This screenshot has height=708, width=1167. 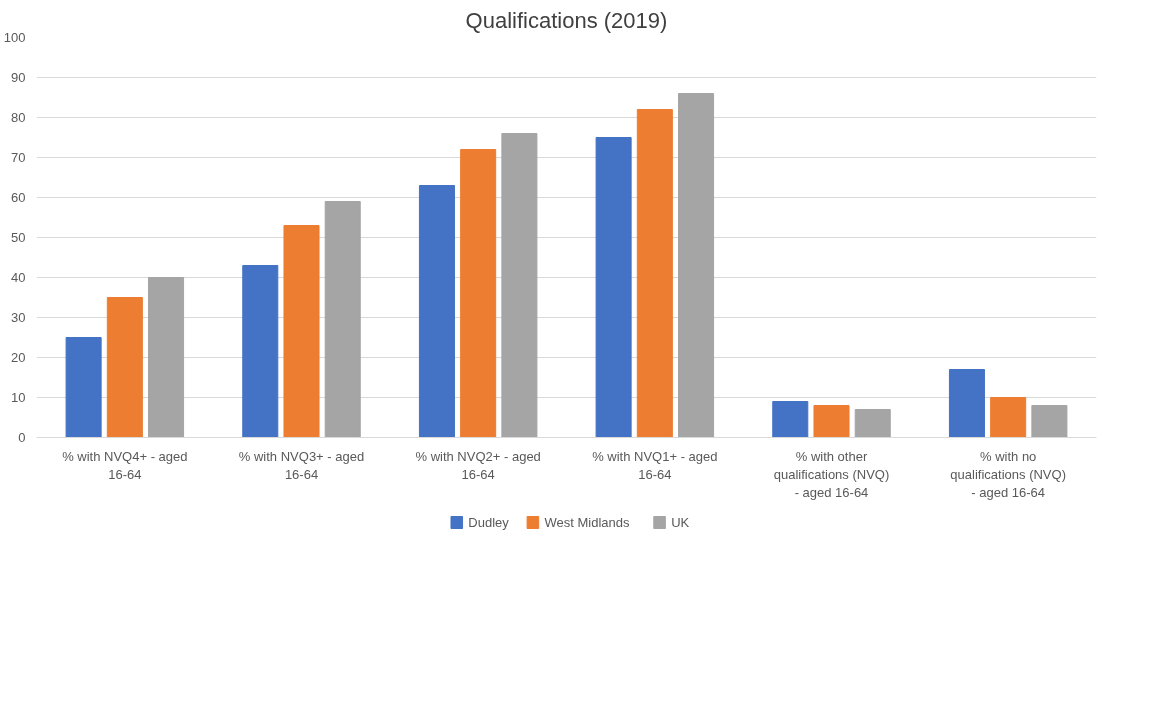 What do you see at coordinates (18, 77) in the screenshot?
I see `y-tick-label: 90` at bounding box center [18, 77].